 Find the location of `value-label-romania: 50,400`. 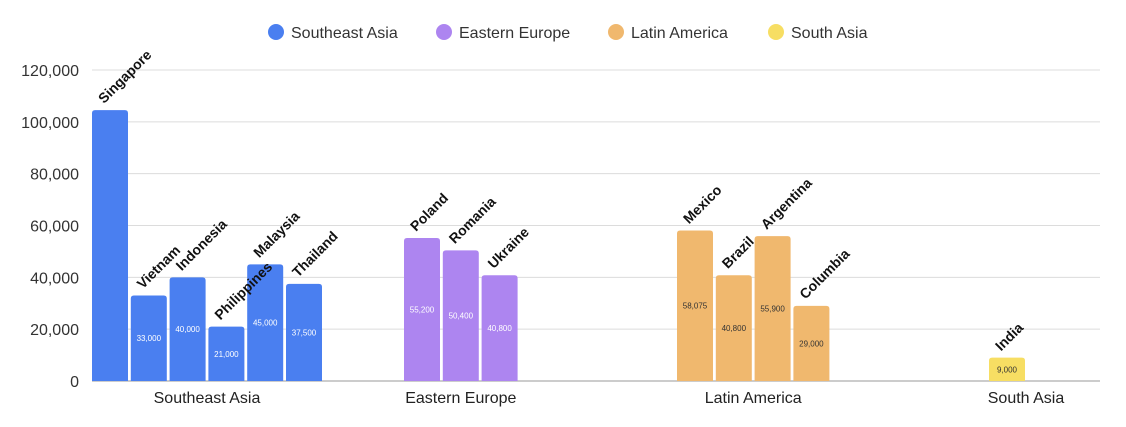

value-label-romania: 50,400 is located at coordinates (461, 316).